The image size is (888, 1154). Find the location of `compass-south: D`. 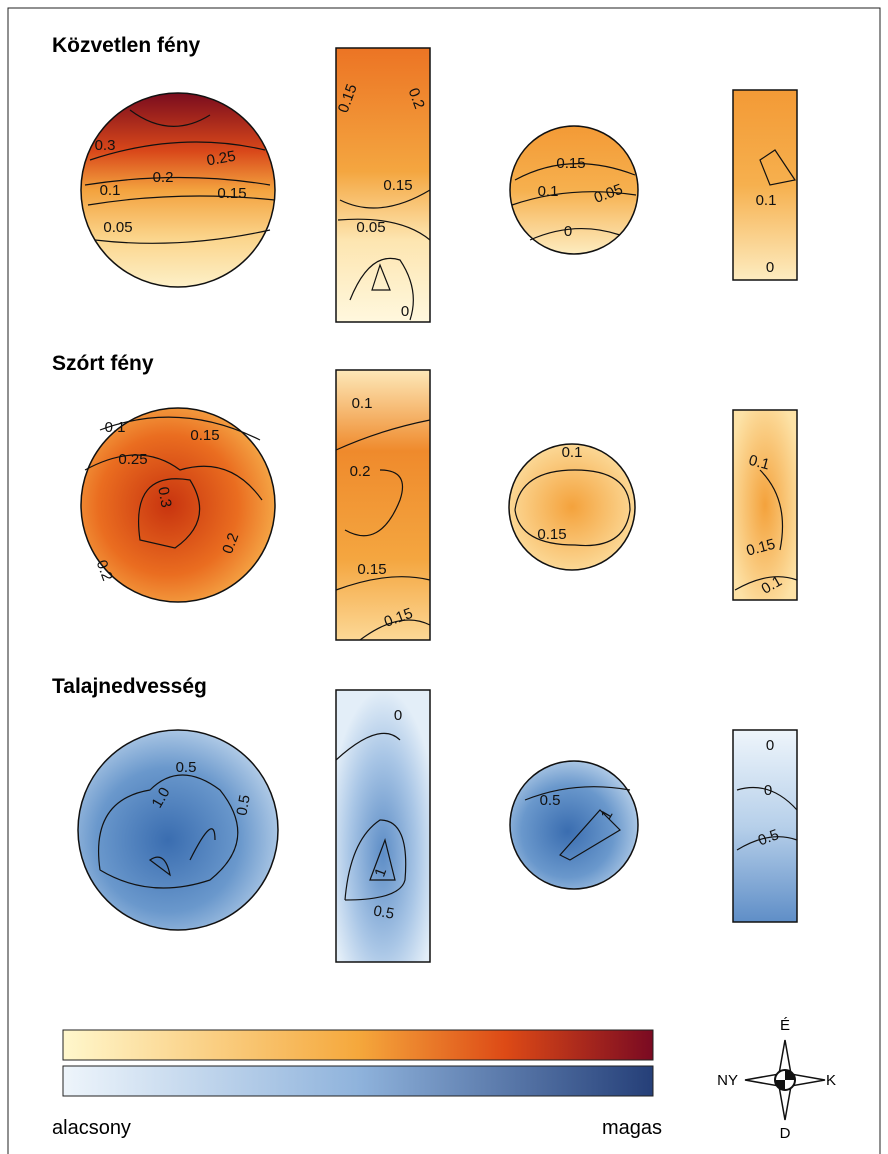

compass-south: D is located at coordinates (785, 1133).